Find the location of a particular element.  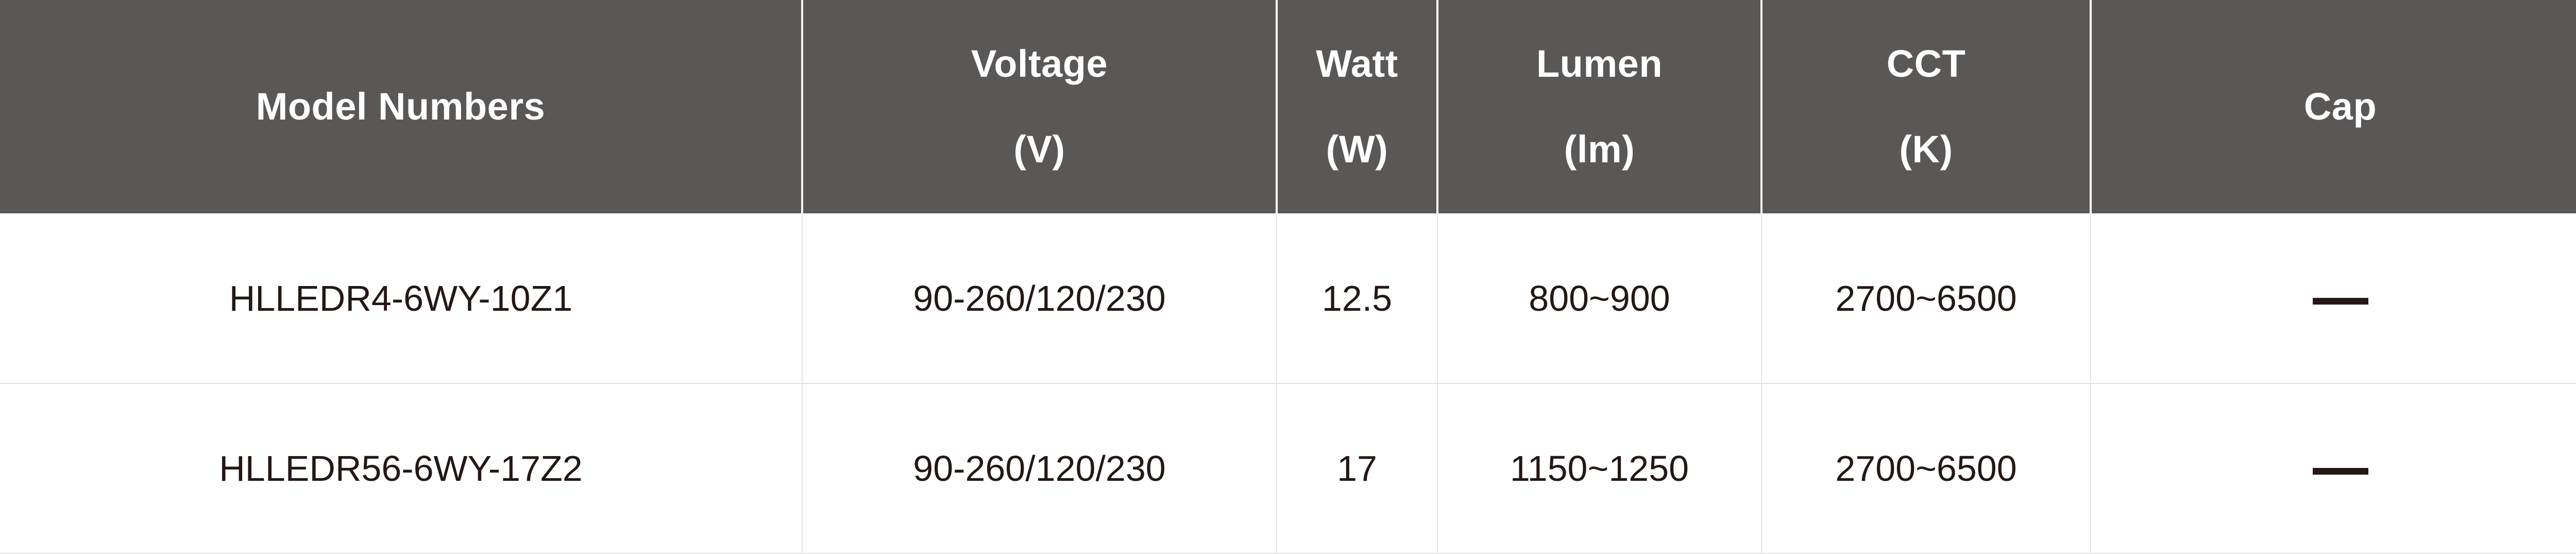

column-header-watt-label: Watt is located at coordinates (1357, 64).